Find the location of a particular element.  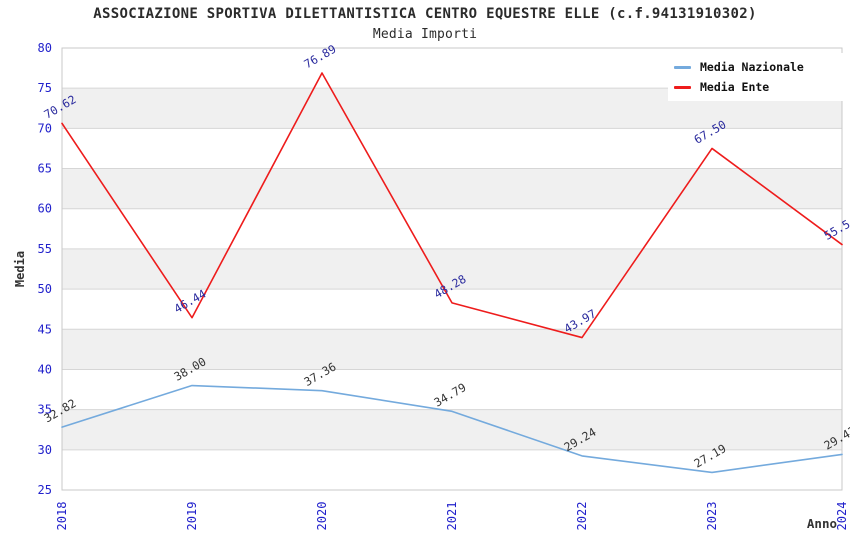

x-tick-label: 2022 is located at coordinates (582, 516).